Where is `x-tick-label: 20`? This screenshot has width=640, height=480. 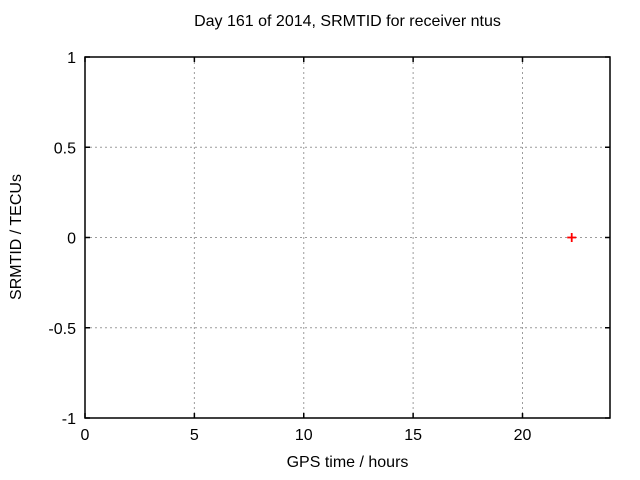 x-tick-label: 20 is located at coordinates (523, 435).